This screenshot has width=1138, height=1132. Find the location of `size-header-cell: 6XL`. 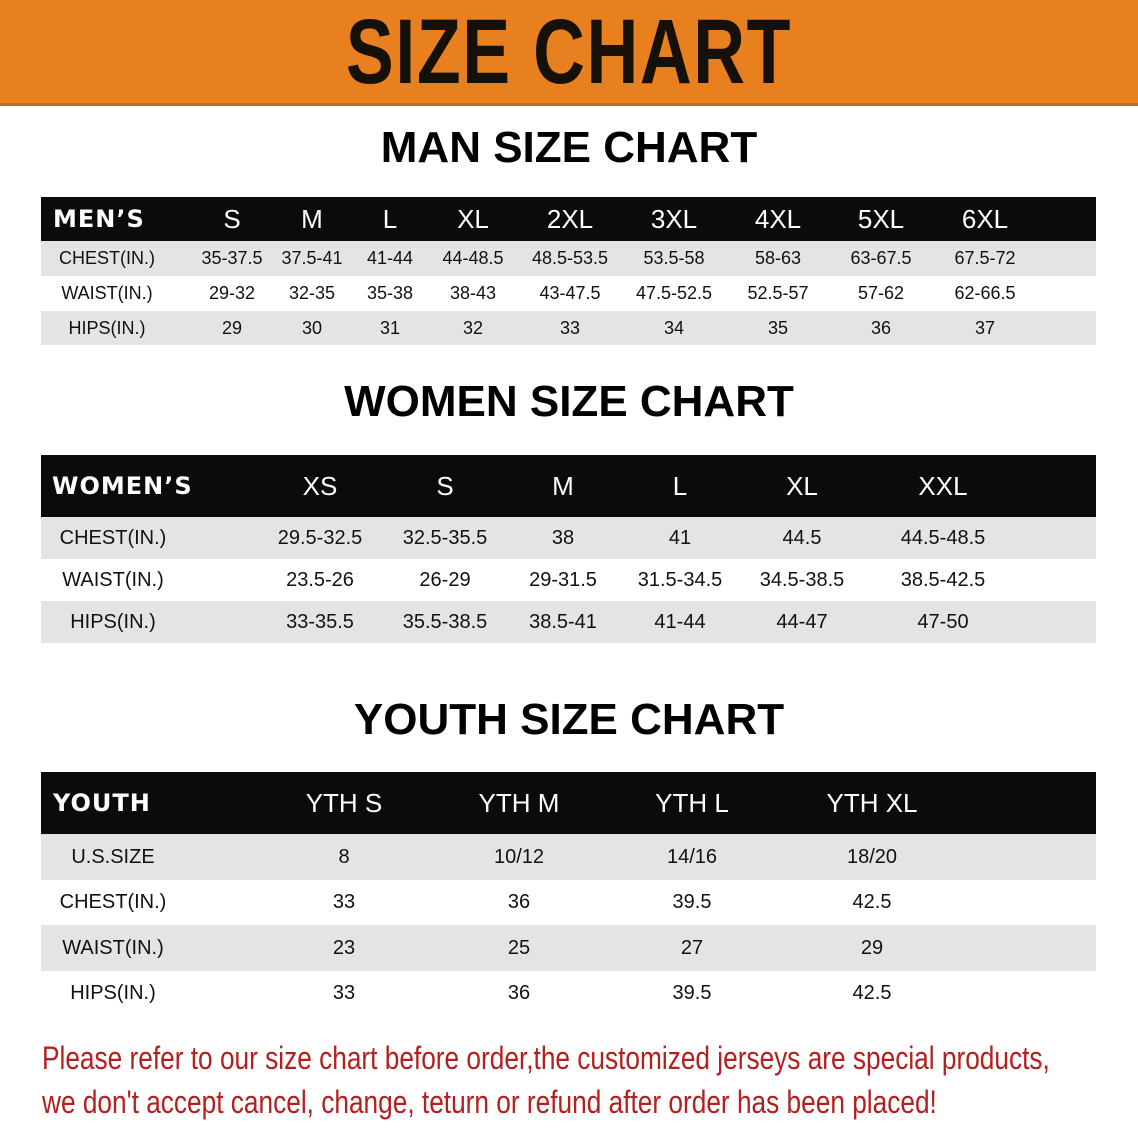

size-header-cell: 6XL is located at coordinates (985, 218).